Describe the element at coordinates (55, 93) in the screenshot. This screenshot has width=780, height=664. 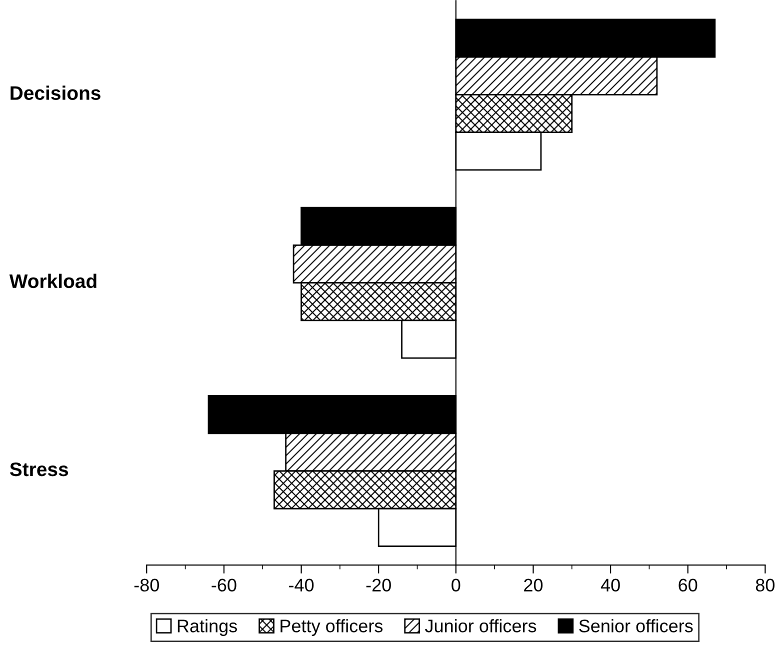
I see `y-tick-label: Decisions` at that location.